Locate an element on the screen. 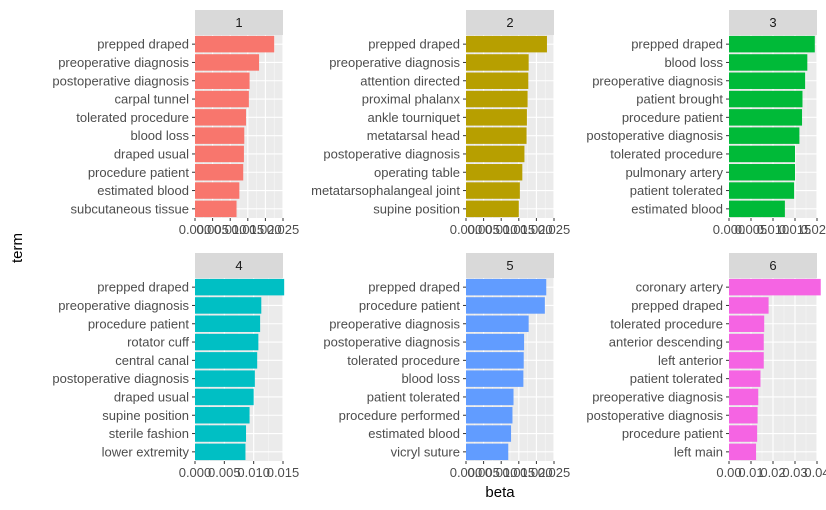 Image resolution: width=826 pixels, height=510 pixels. term-label: pulmonary artery is located at coordinates (674, 172).